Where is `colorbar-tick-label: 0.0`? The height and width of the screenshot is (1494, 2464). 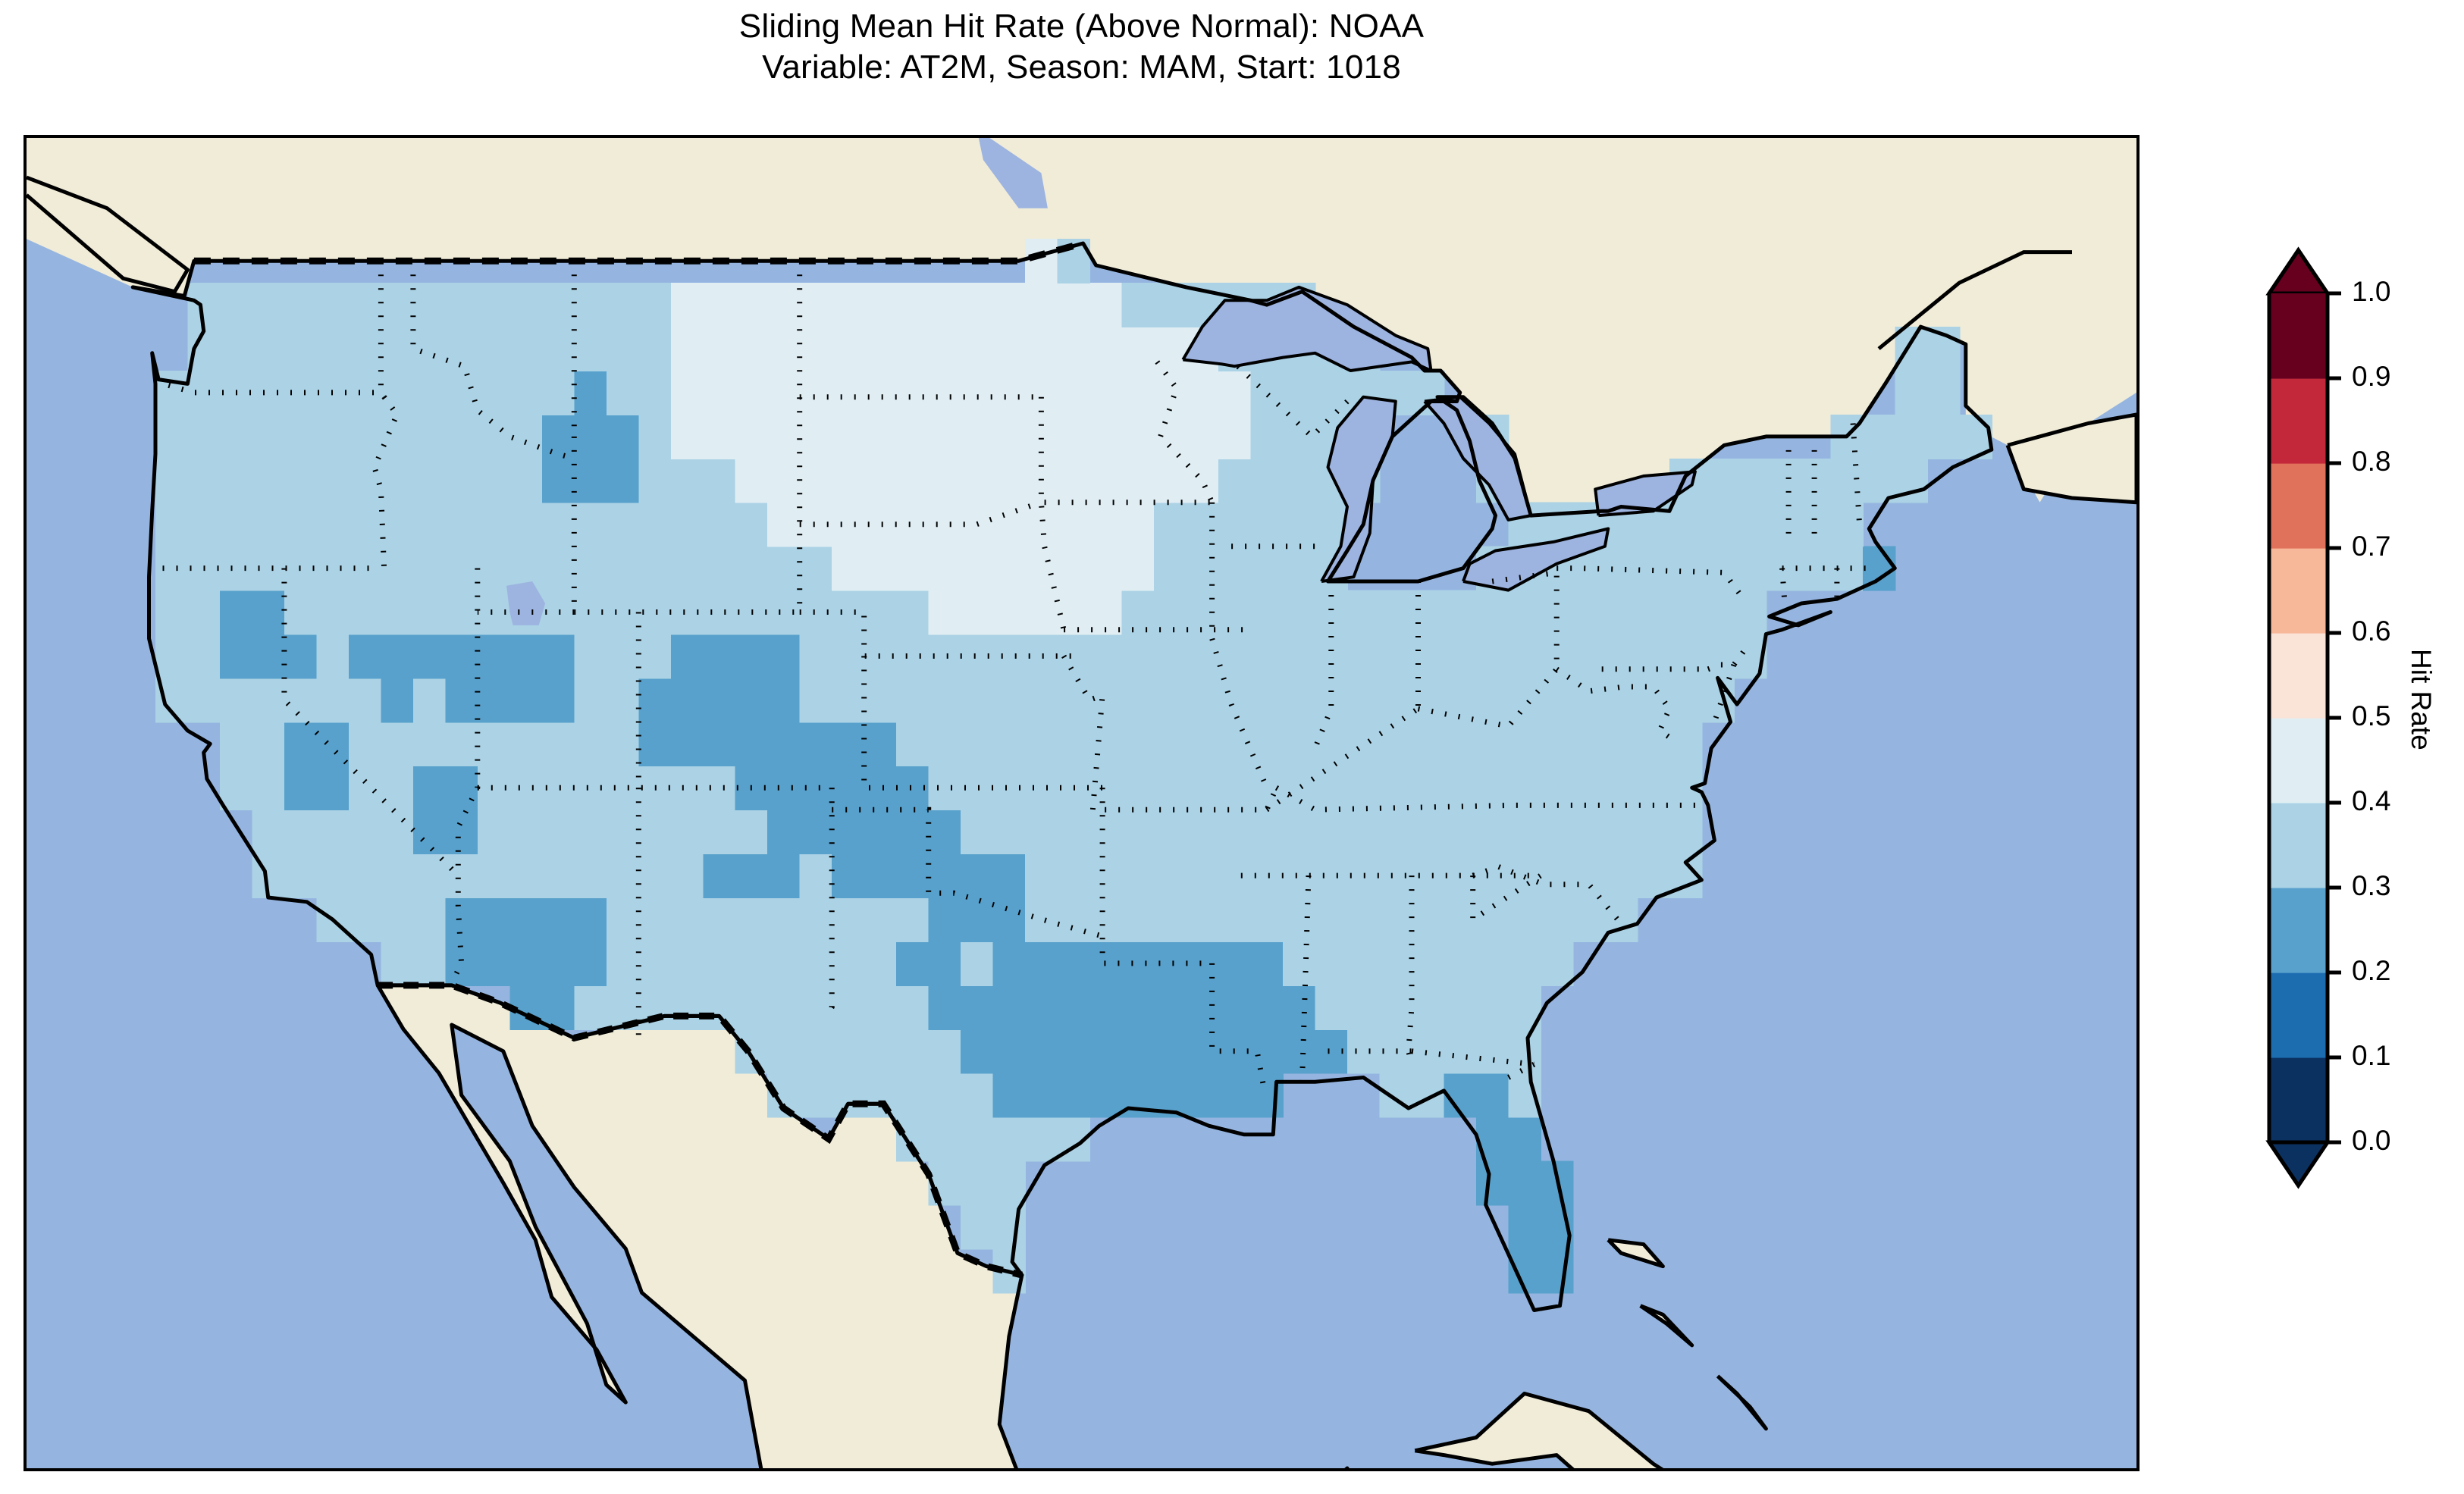
colorbar-tick-label: 0.0 is located at coordinates (2371, 1140).